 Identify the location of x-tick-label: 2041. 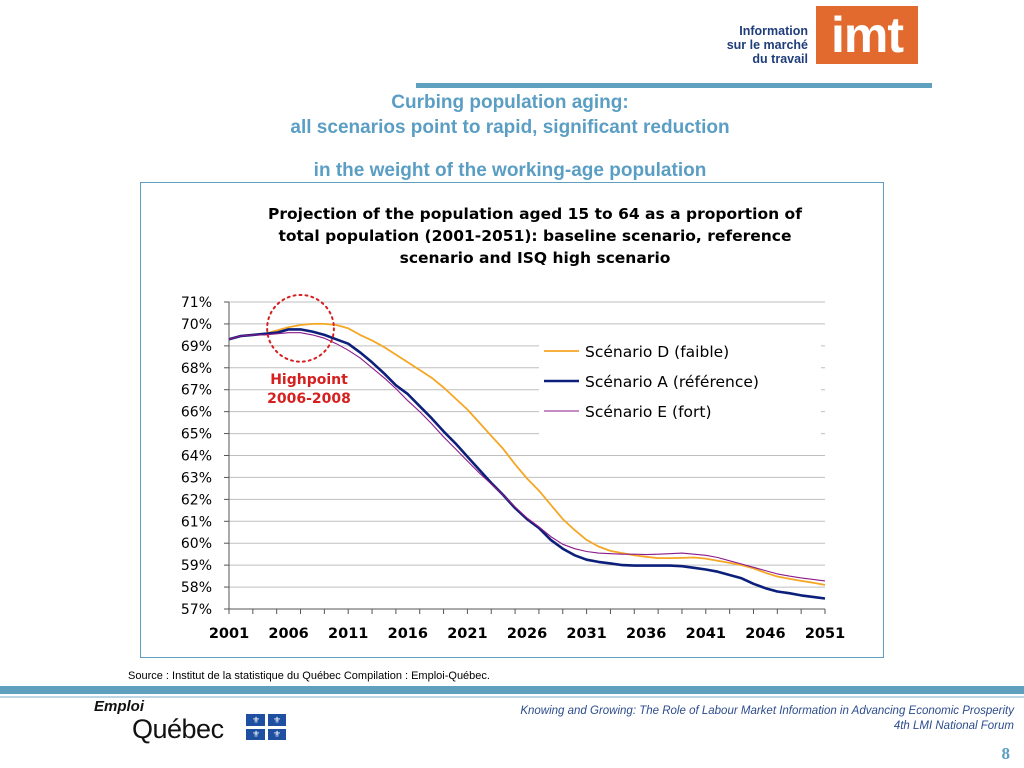
(706, 634).